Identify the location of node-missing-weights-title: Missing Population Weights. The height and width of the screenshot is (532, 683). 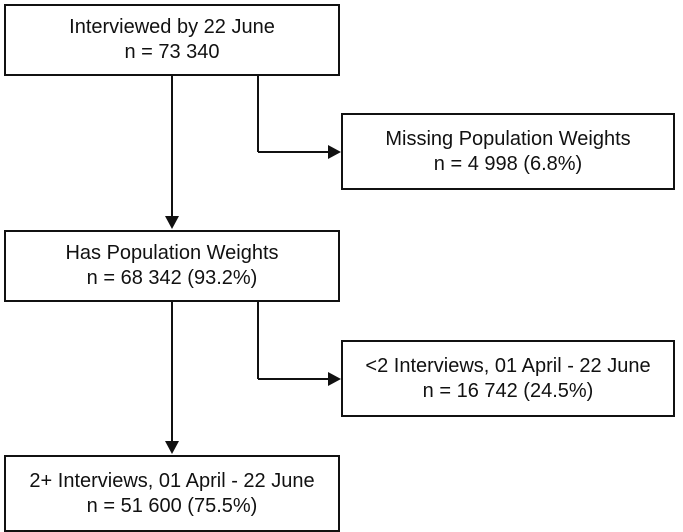
(508, 138).